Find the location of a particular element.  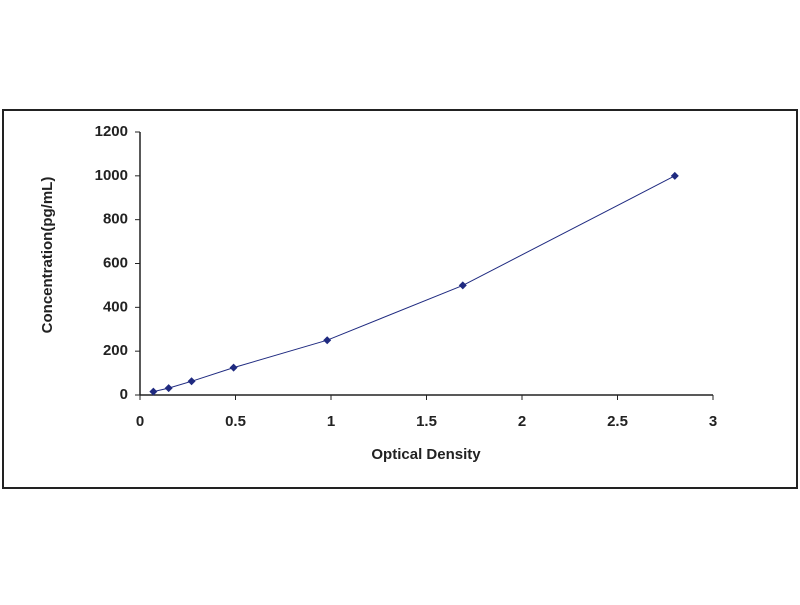

y-tick-label: 1200 is located at coordinates (111, 131).